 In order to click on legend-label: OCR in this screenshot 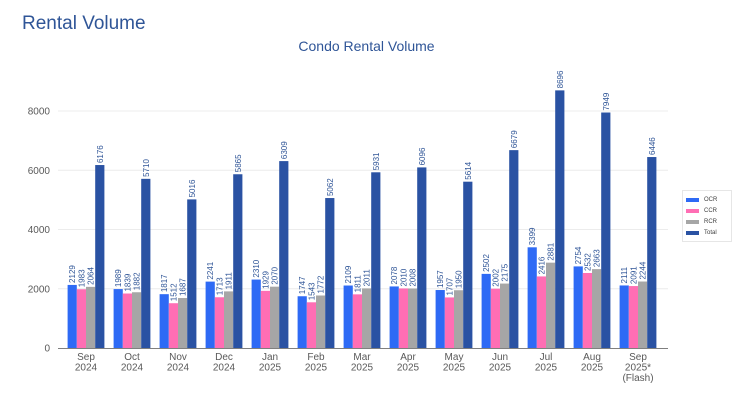, I will do `click(711, 199)`.